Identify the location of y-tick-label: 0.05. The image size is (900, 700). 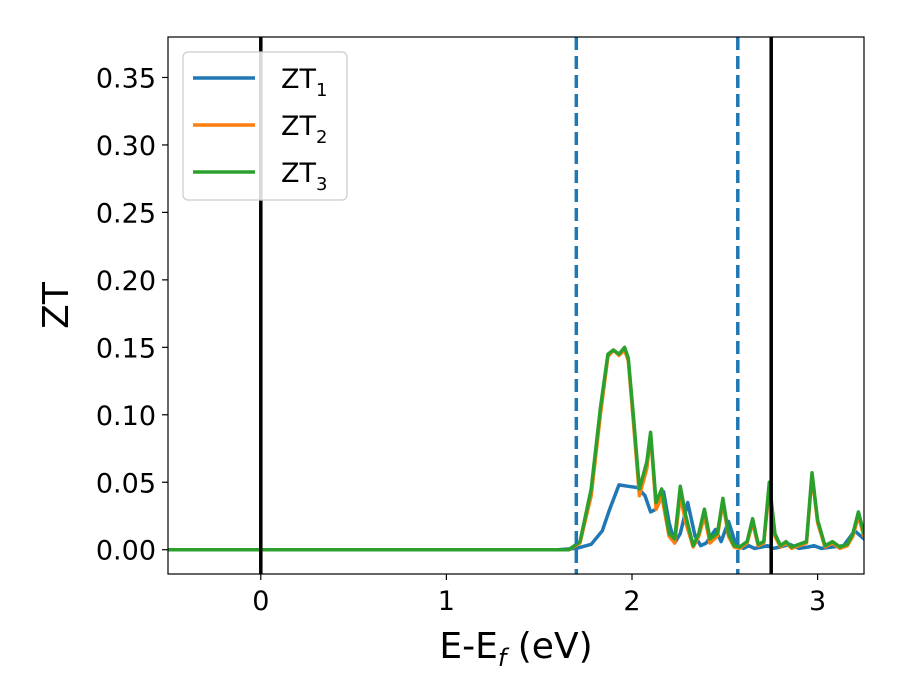
(126, 483).